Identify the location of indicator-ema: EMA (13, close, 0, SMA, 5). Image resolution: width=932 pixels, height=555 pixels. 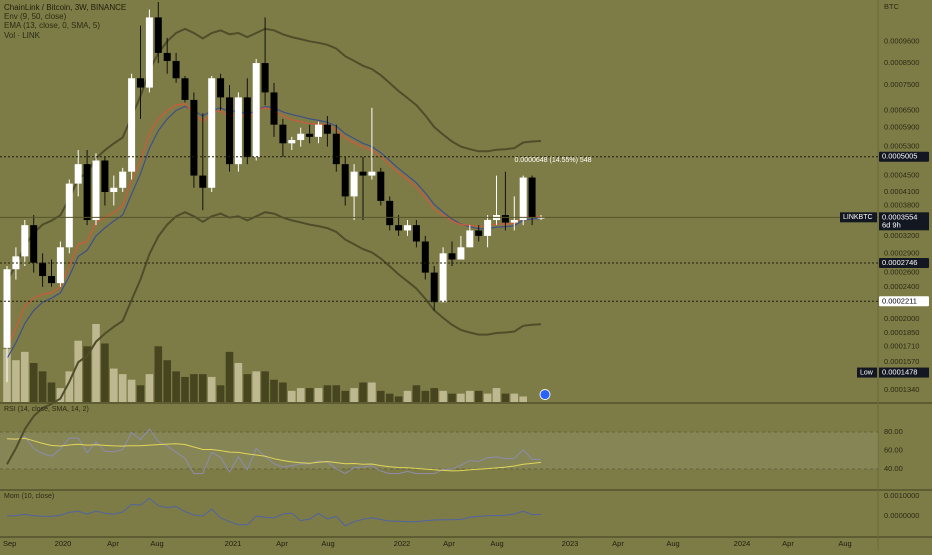
(65, 25).